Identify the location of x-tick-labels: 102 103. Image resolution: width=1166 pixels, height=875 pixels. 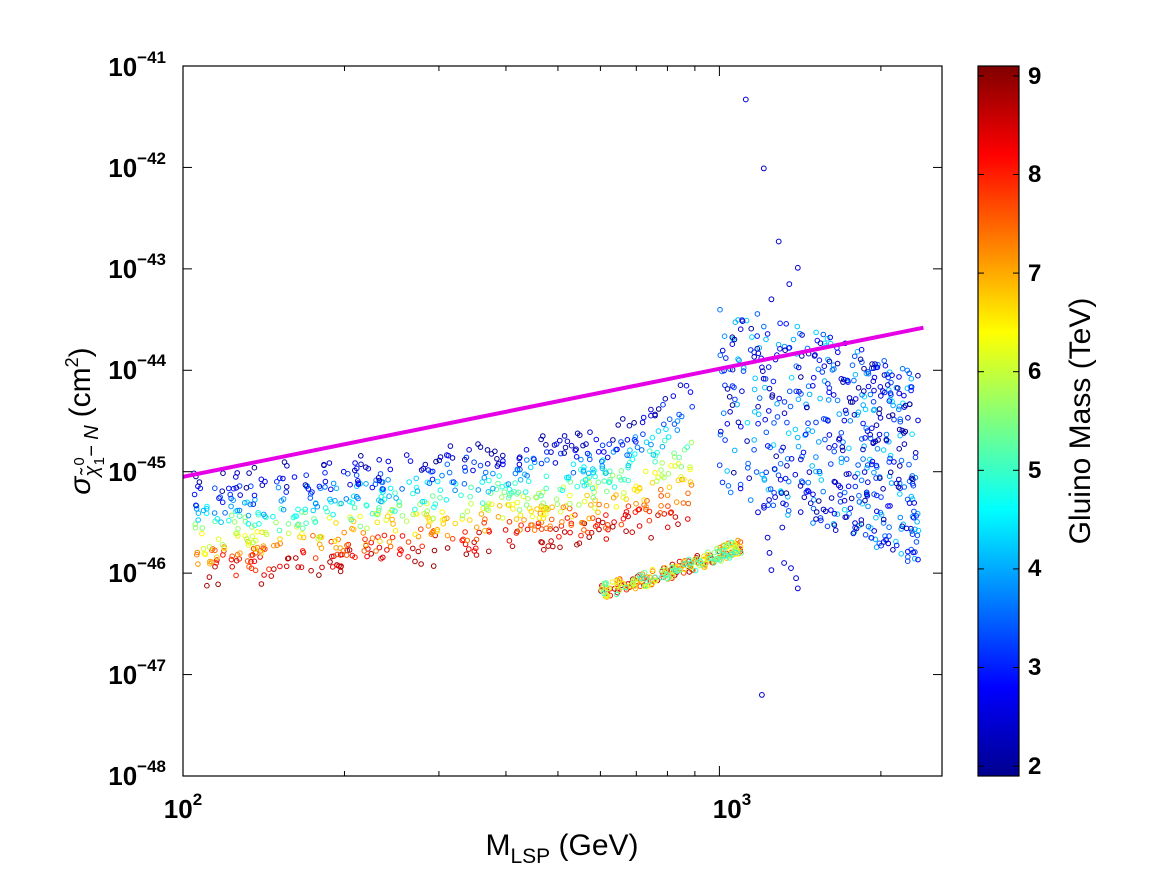
(457, 807).